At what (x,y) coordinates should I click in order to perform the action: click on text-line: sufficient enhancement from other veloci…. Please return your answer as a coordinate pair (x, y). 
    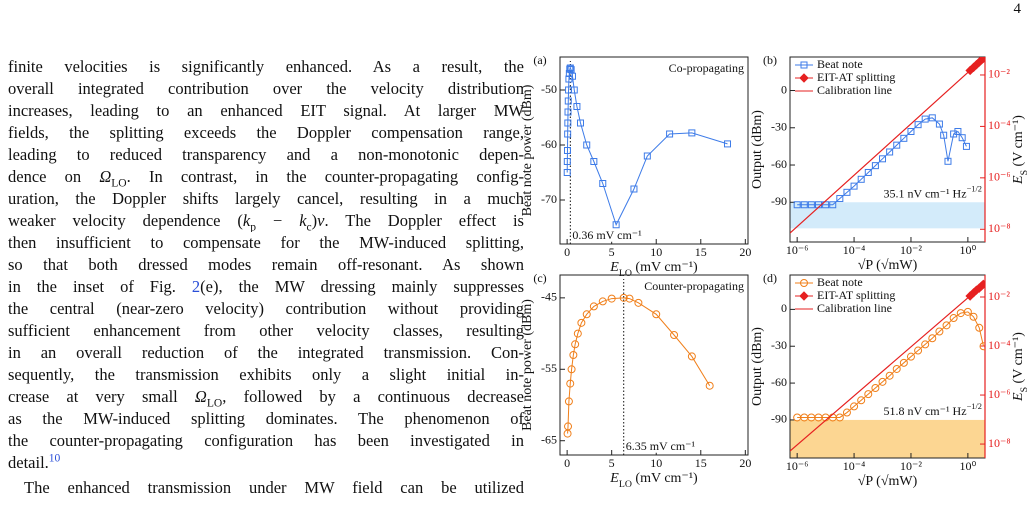
    Looking at the image, I should click on (266, 331).